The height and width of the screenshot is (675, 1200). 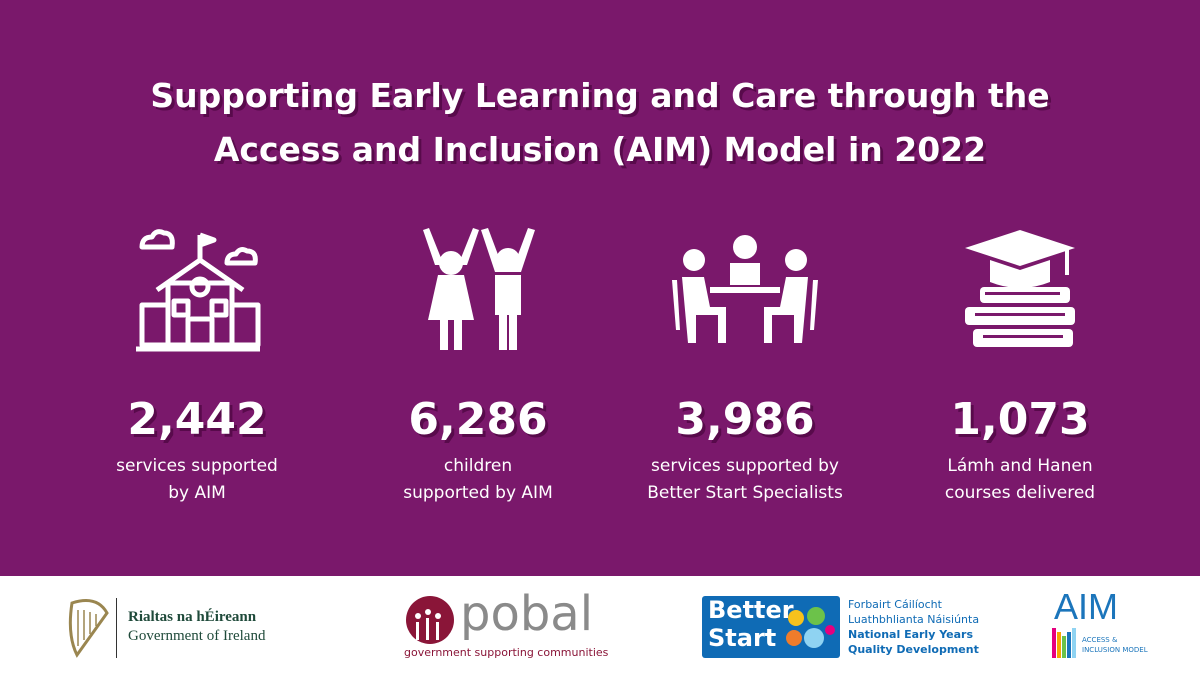 What do you see at coordinates (742, 638) in the screenshot?
I see `better-start-name: Start` at bounding box center [742, 638].